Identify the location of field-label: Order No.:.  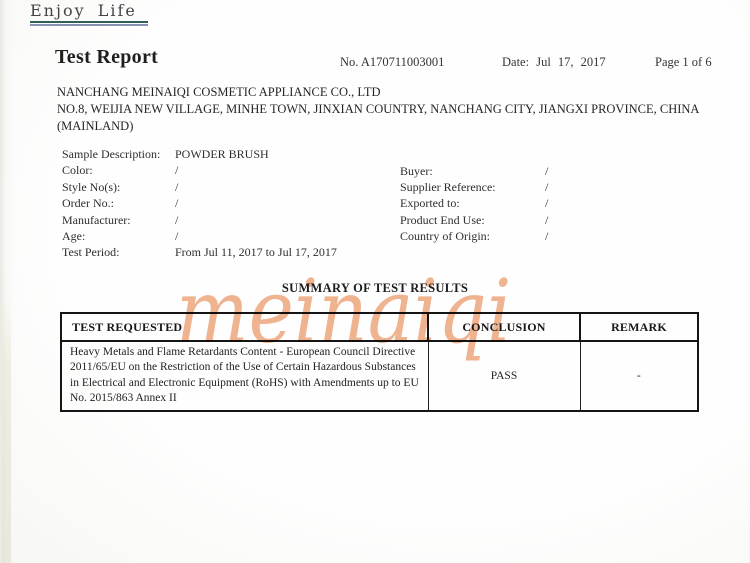
(88, 203).